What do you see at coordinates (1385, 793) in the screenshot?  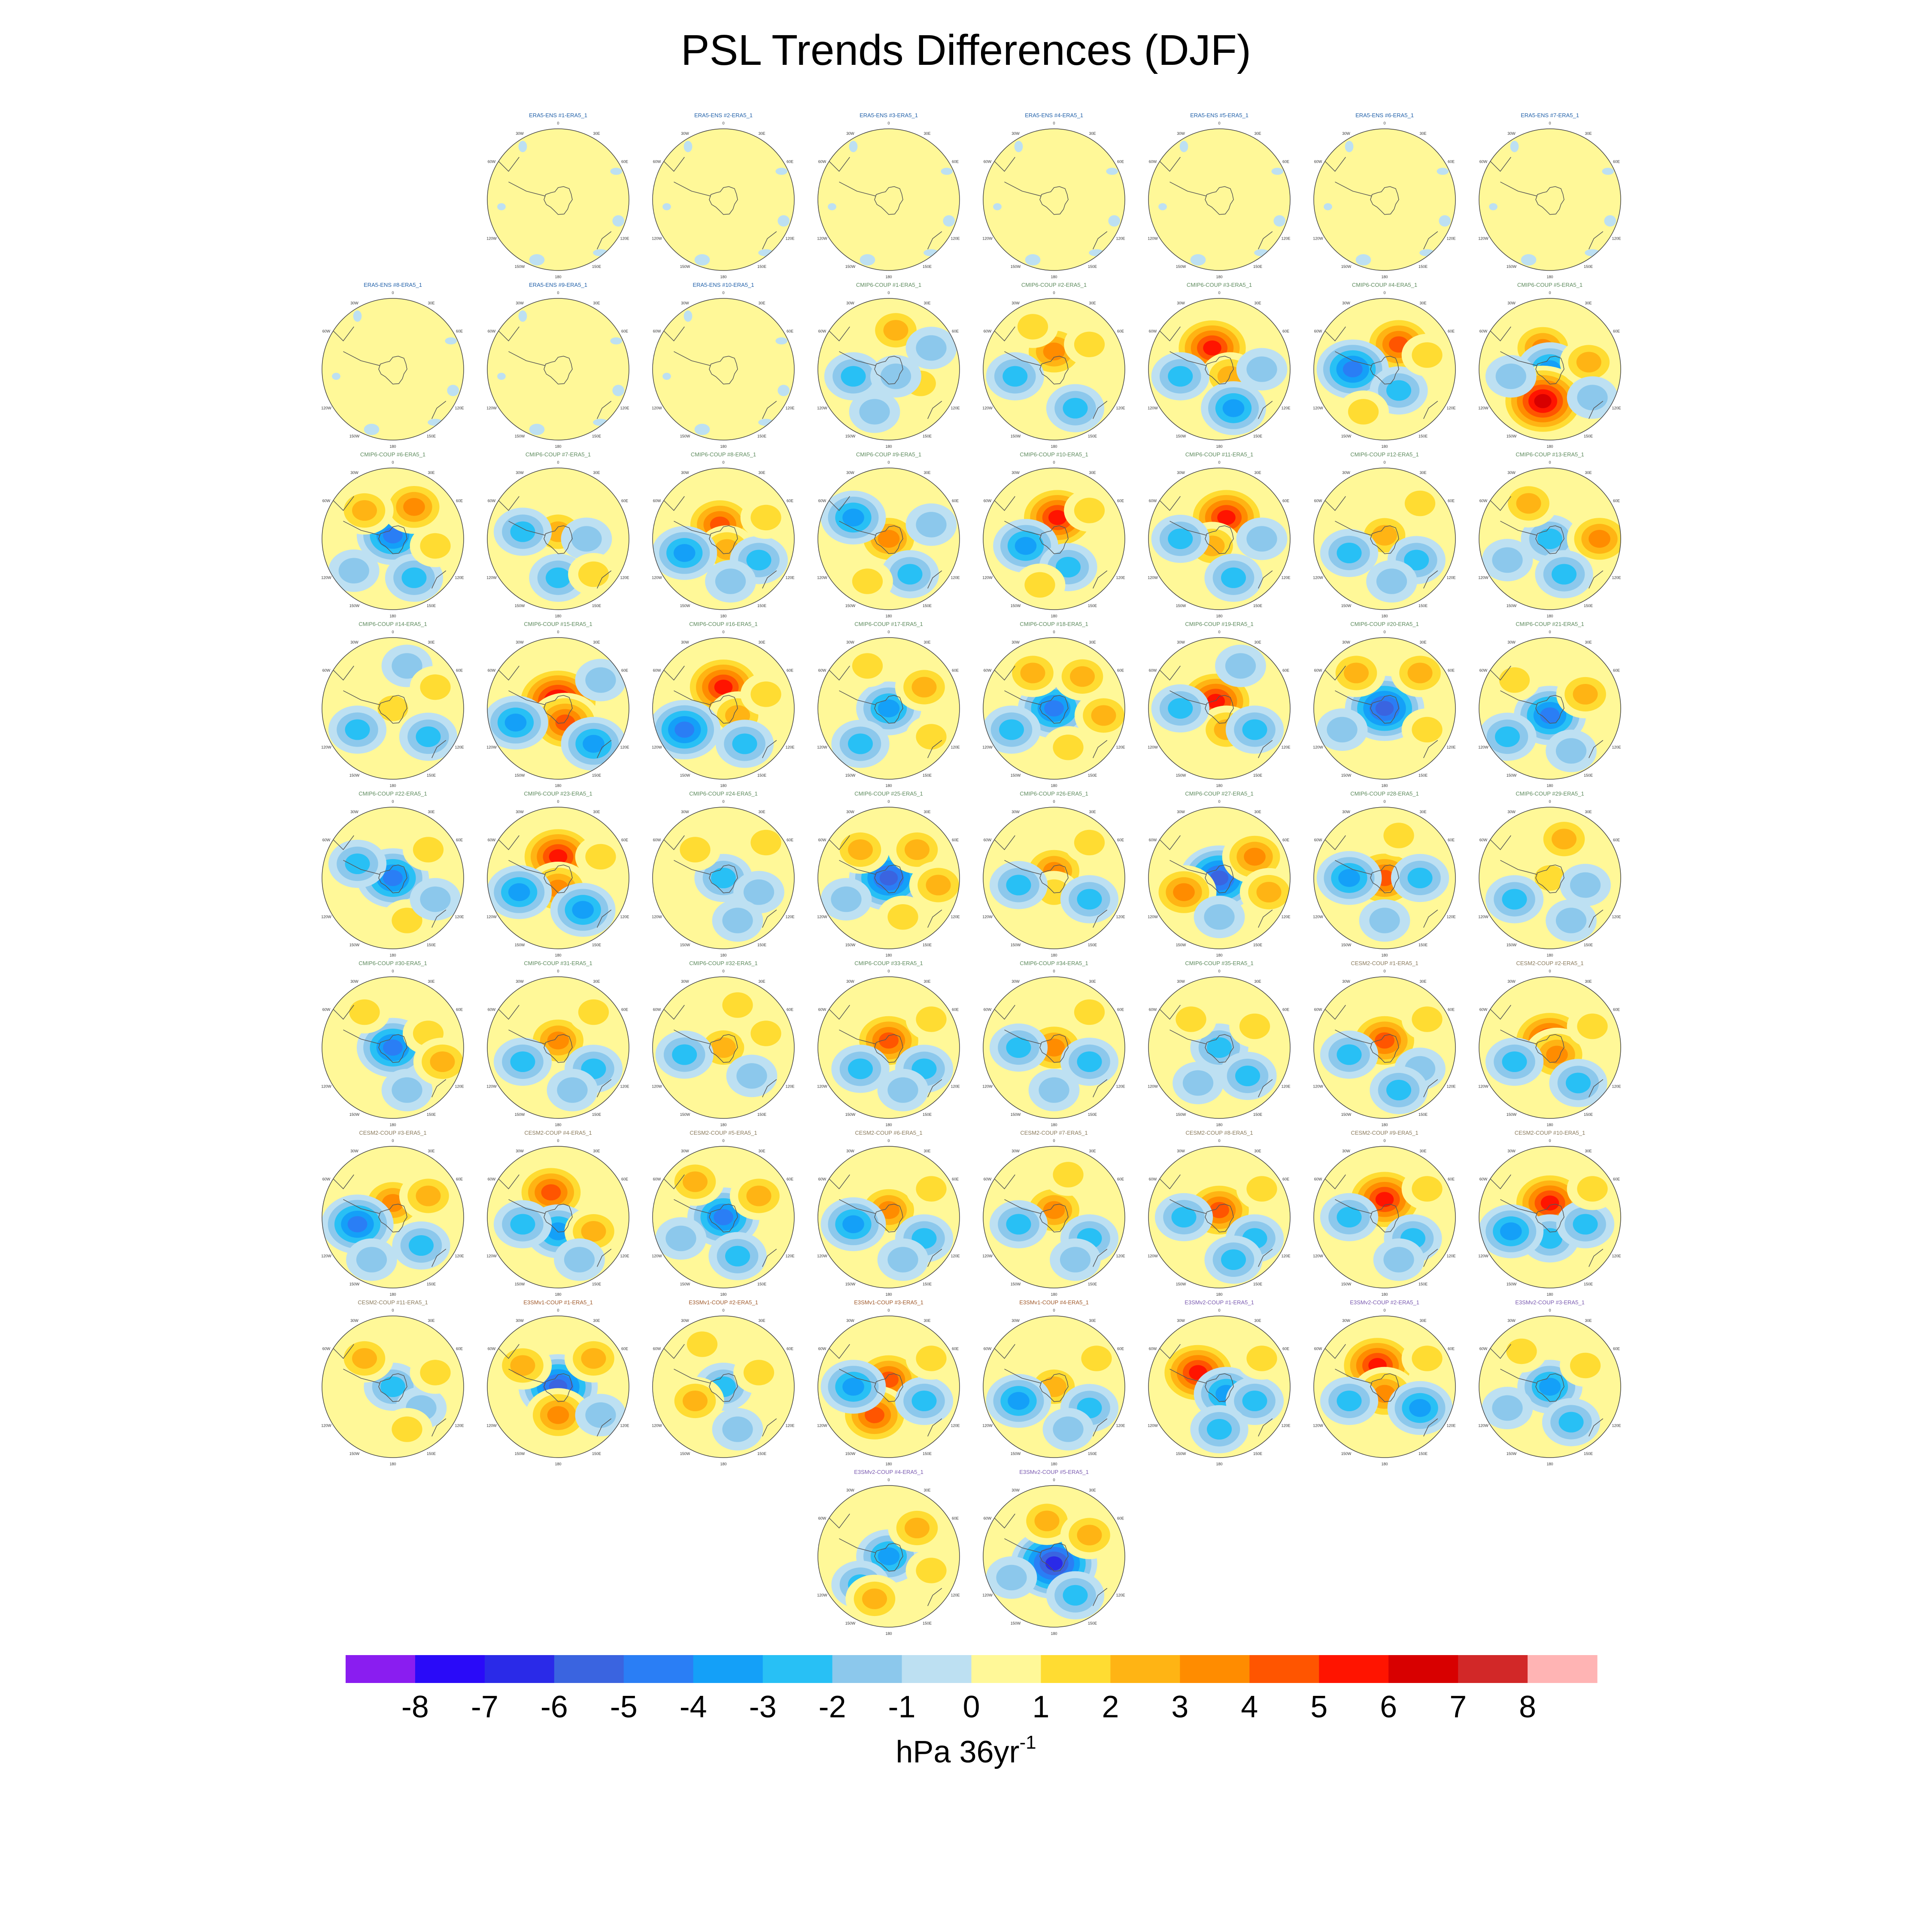 I see `panel-title: CMIP6-COUP #28-ERA5_1` at bounding box center [1385, 793].